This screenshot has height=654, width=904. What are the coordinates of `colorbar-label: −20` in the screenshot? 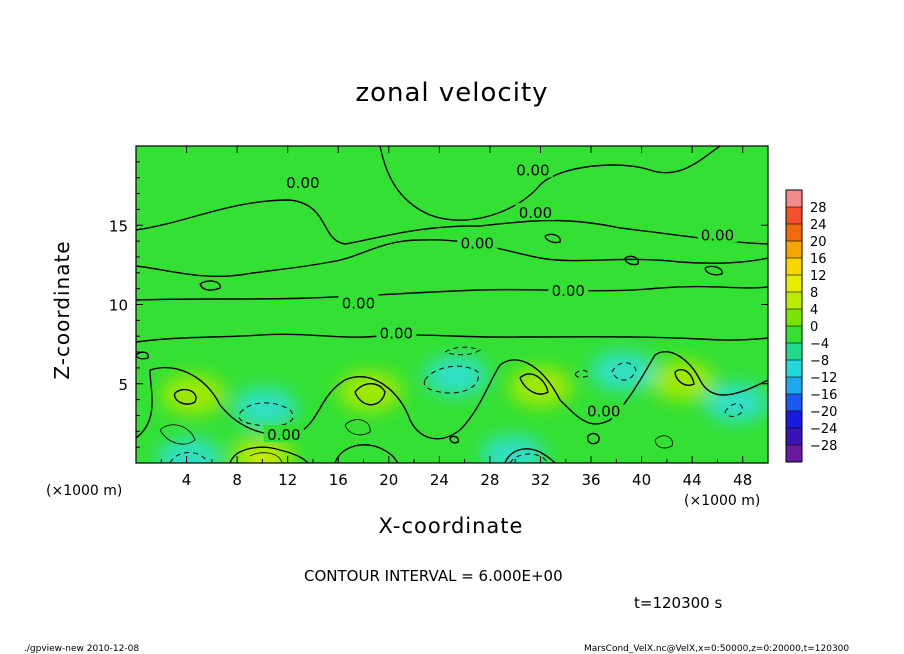 It's located at (823, 412).